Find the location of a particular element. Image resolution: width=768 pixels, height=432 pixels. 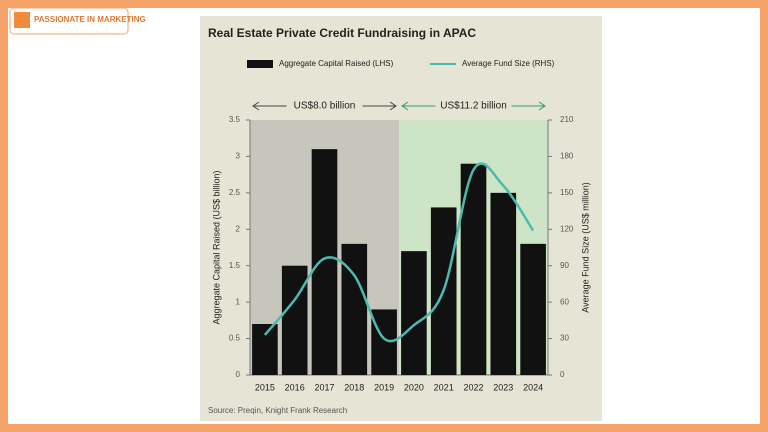

y-tick-label: 0 is located at coordinates (238, 374).